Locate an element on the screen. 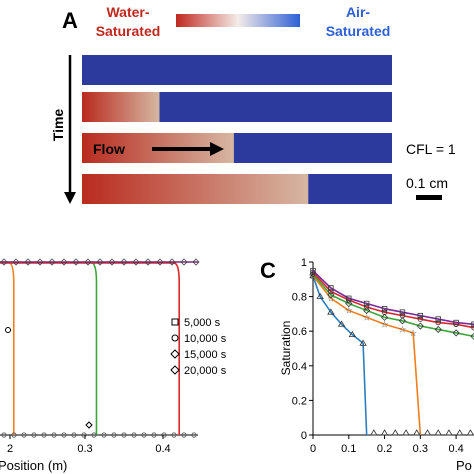 This screenshot has height=474, width=474. scale-bar is located at coordinates (429, 197).